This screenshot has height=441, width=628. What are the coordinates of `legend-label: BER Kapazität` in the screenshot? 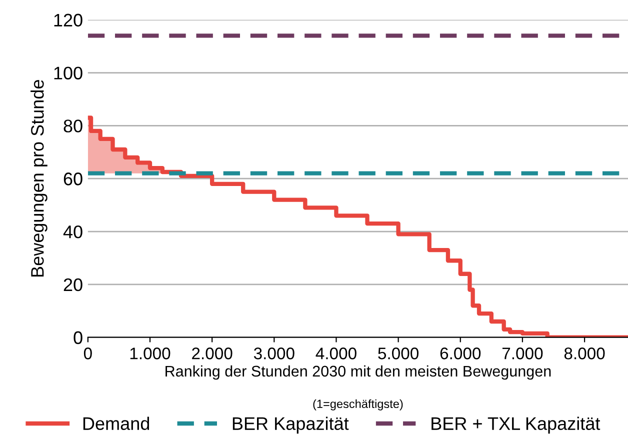 It's located at (290, 425).